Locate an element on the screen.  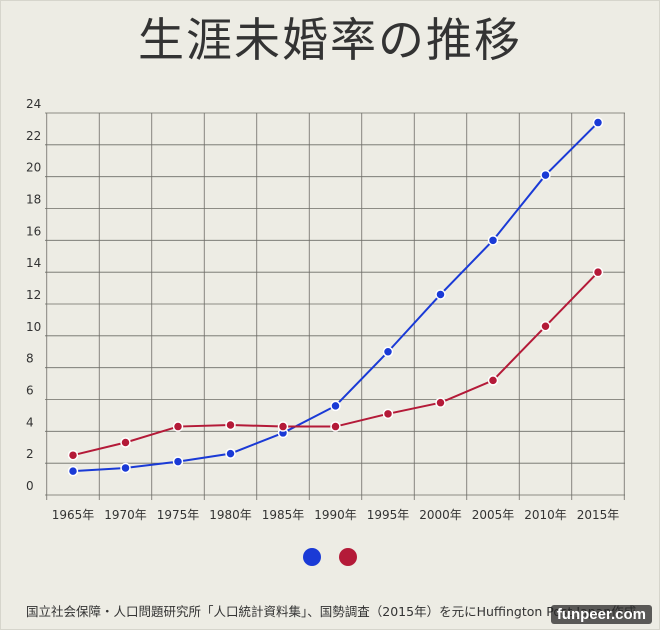
y-tick-label: 18 is located at coordinates (33, 200).